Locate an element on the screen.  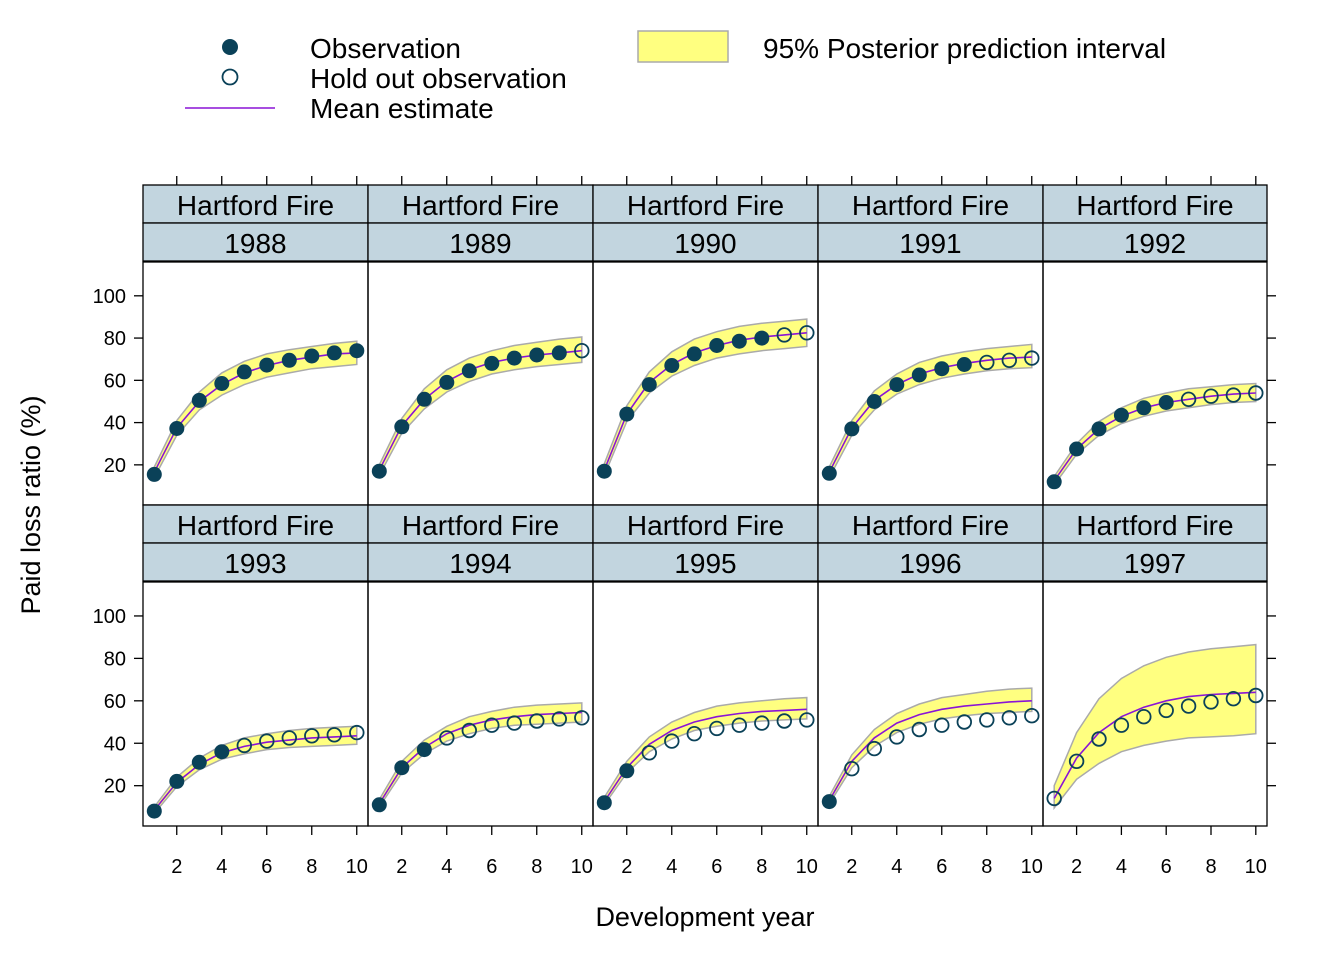
panel-1995: Hartford Fire 1995 2 4 6 8 10 is located at coordinates (705, 691).